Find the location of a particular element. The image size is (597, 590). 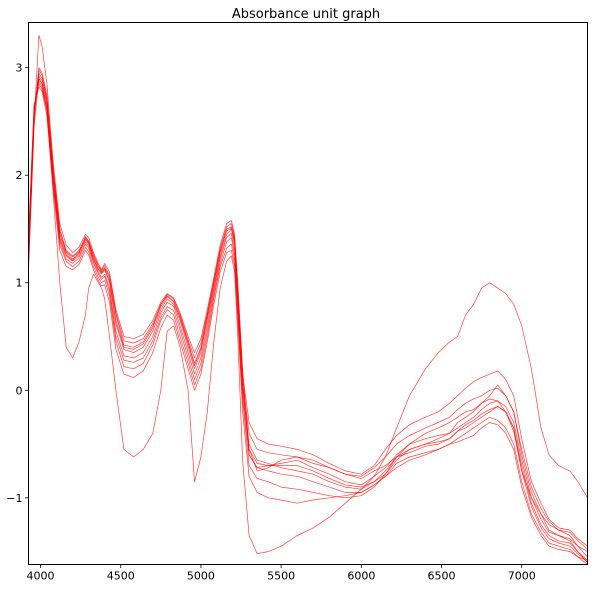

x-tick-label: 4500 is located at coordinates (121, 576).